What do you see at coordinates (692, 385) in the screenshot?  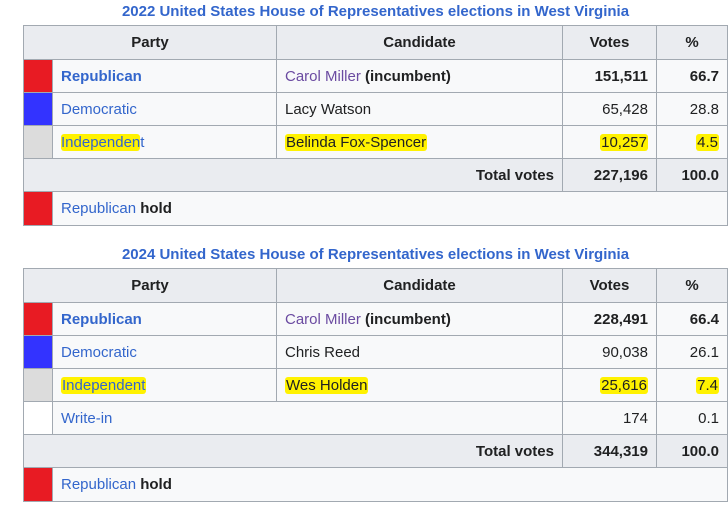 I see `percent-cell: 7.4` at bounding box center [692, 385].